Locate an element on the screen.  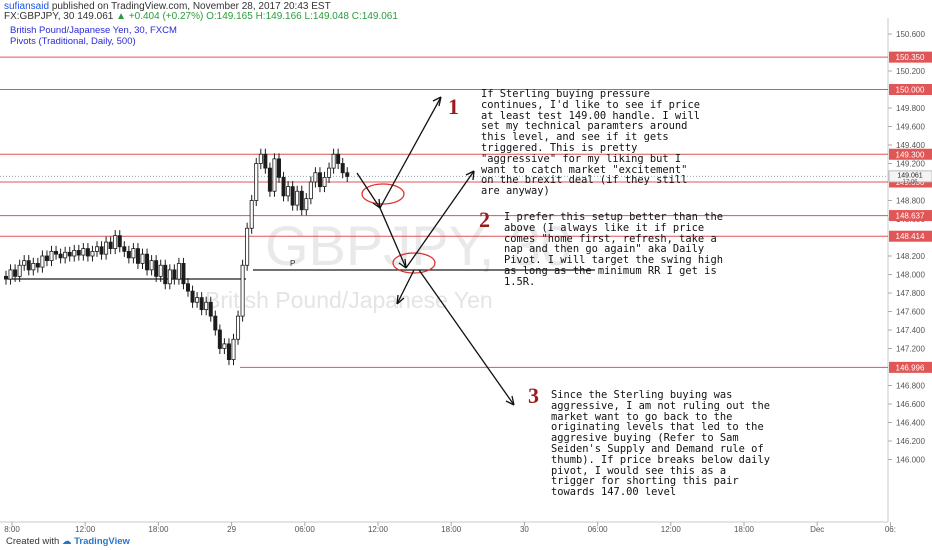
arrowhead-1-down is located at coordinates (376, 203).